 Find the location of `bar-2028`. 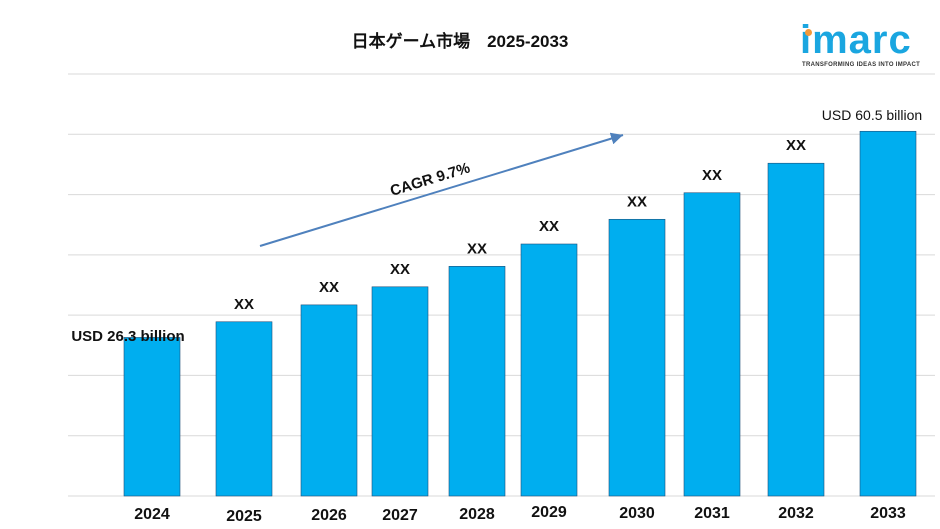

bar-2028 is located at coordinates (477, 381).